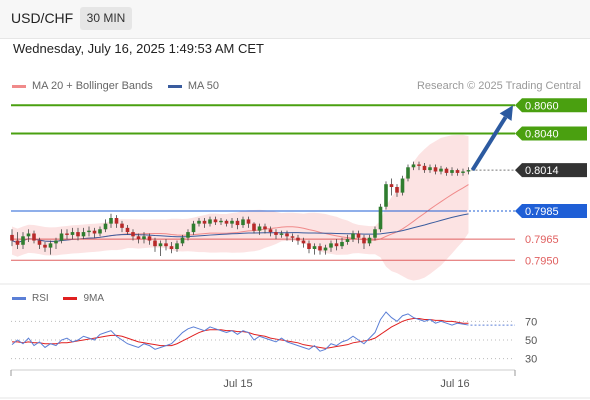  Describe the element at coordinates (40, 298) in the screenshot. I see `rsi-legend-label: RSI` at that location.